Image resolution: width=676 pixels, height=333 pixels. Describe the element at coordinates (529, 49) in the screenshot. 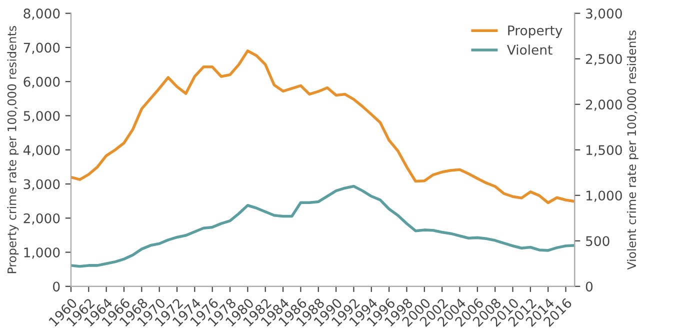

I see `legend-label: Violent` at that location.